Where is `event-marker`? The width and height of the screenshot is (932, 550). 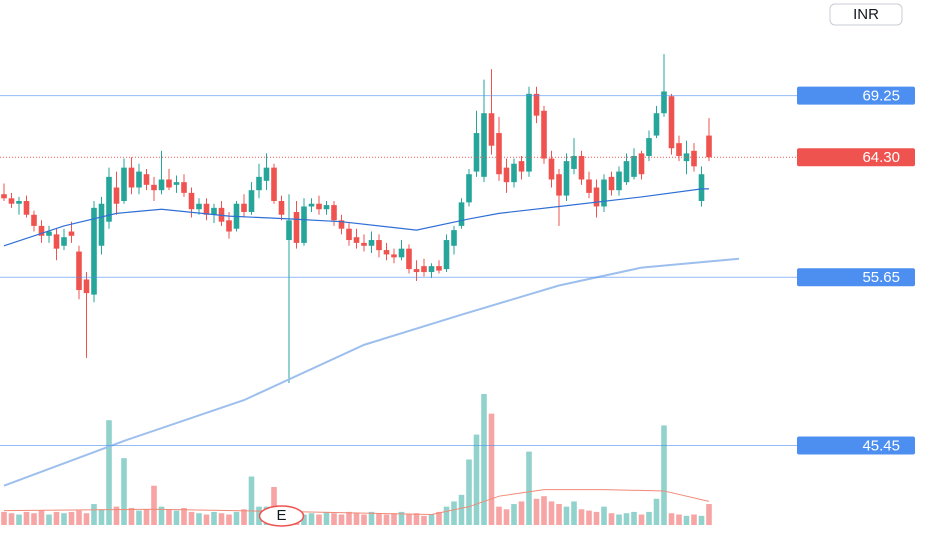 event-marker is located at coordinates (281, 516).